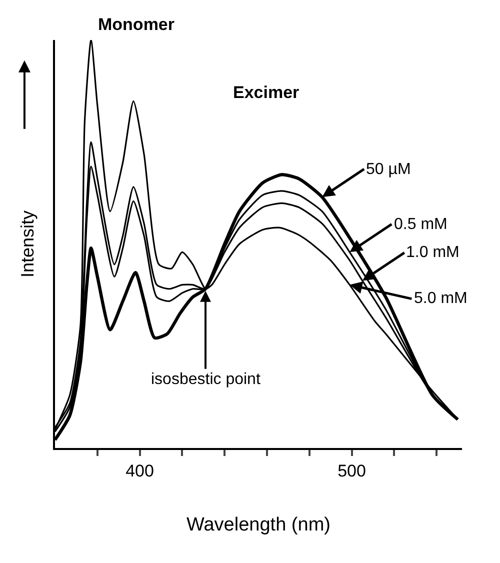  What do you see at coordinates (258, 525) in the screenshot?
I see `x-axis-title: Wavelength (nm)` at bounding box center [258, 525].